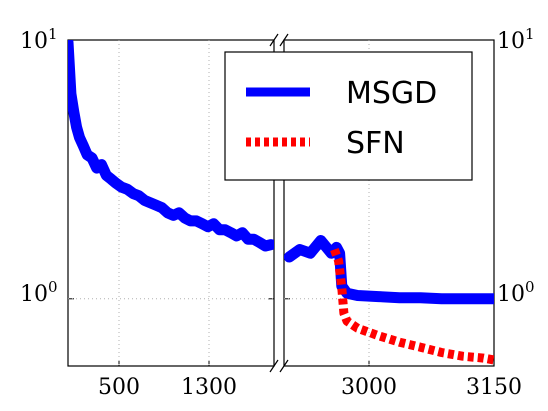  Describe the element at coordinates (412, 306) in the screenshot. I see `series-line-sfn-right` at that location.